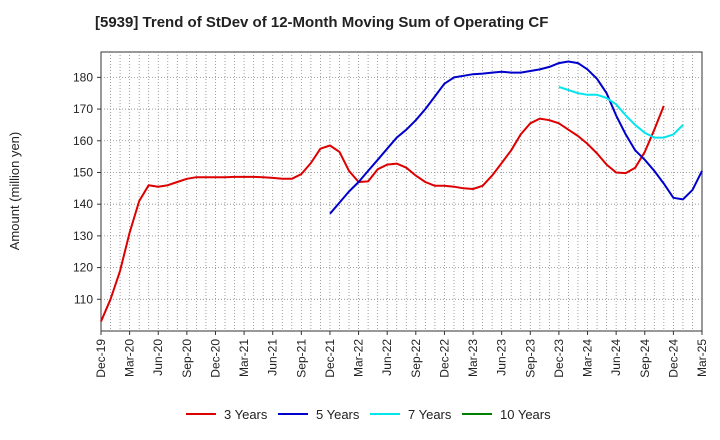  What do you see at coordinates (444, 358) in the screenshot?
I see `x-tick-label: Dec-22` at bounding box center [444, 358].